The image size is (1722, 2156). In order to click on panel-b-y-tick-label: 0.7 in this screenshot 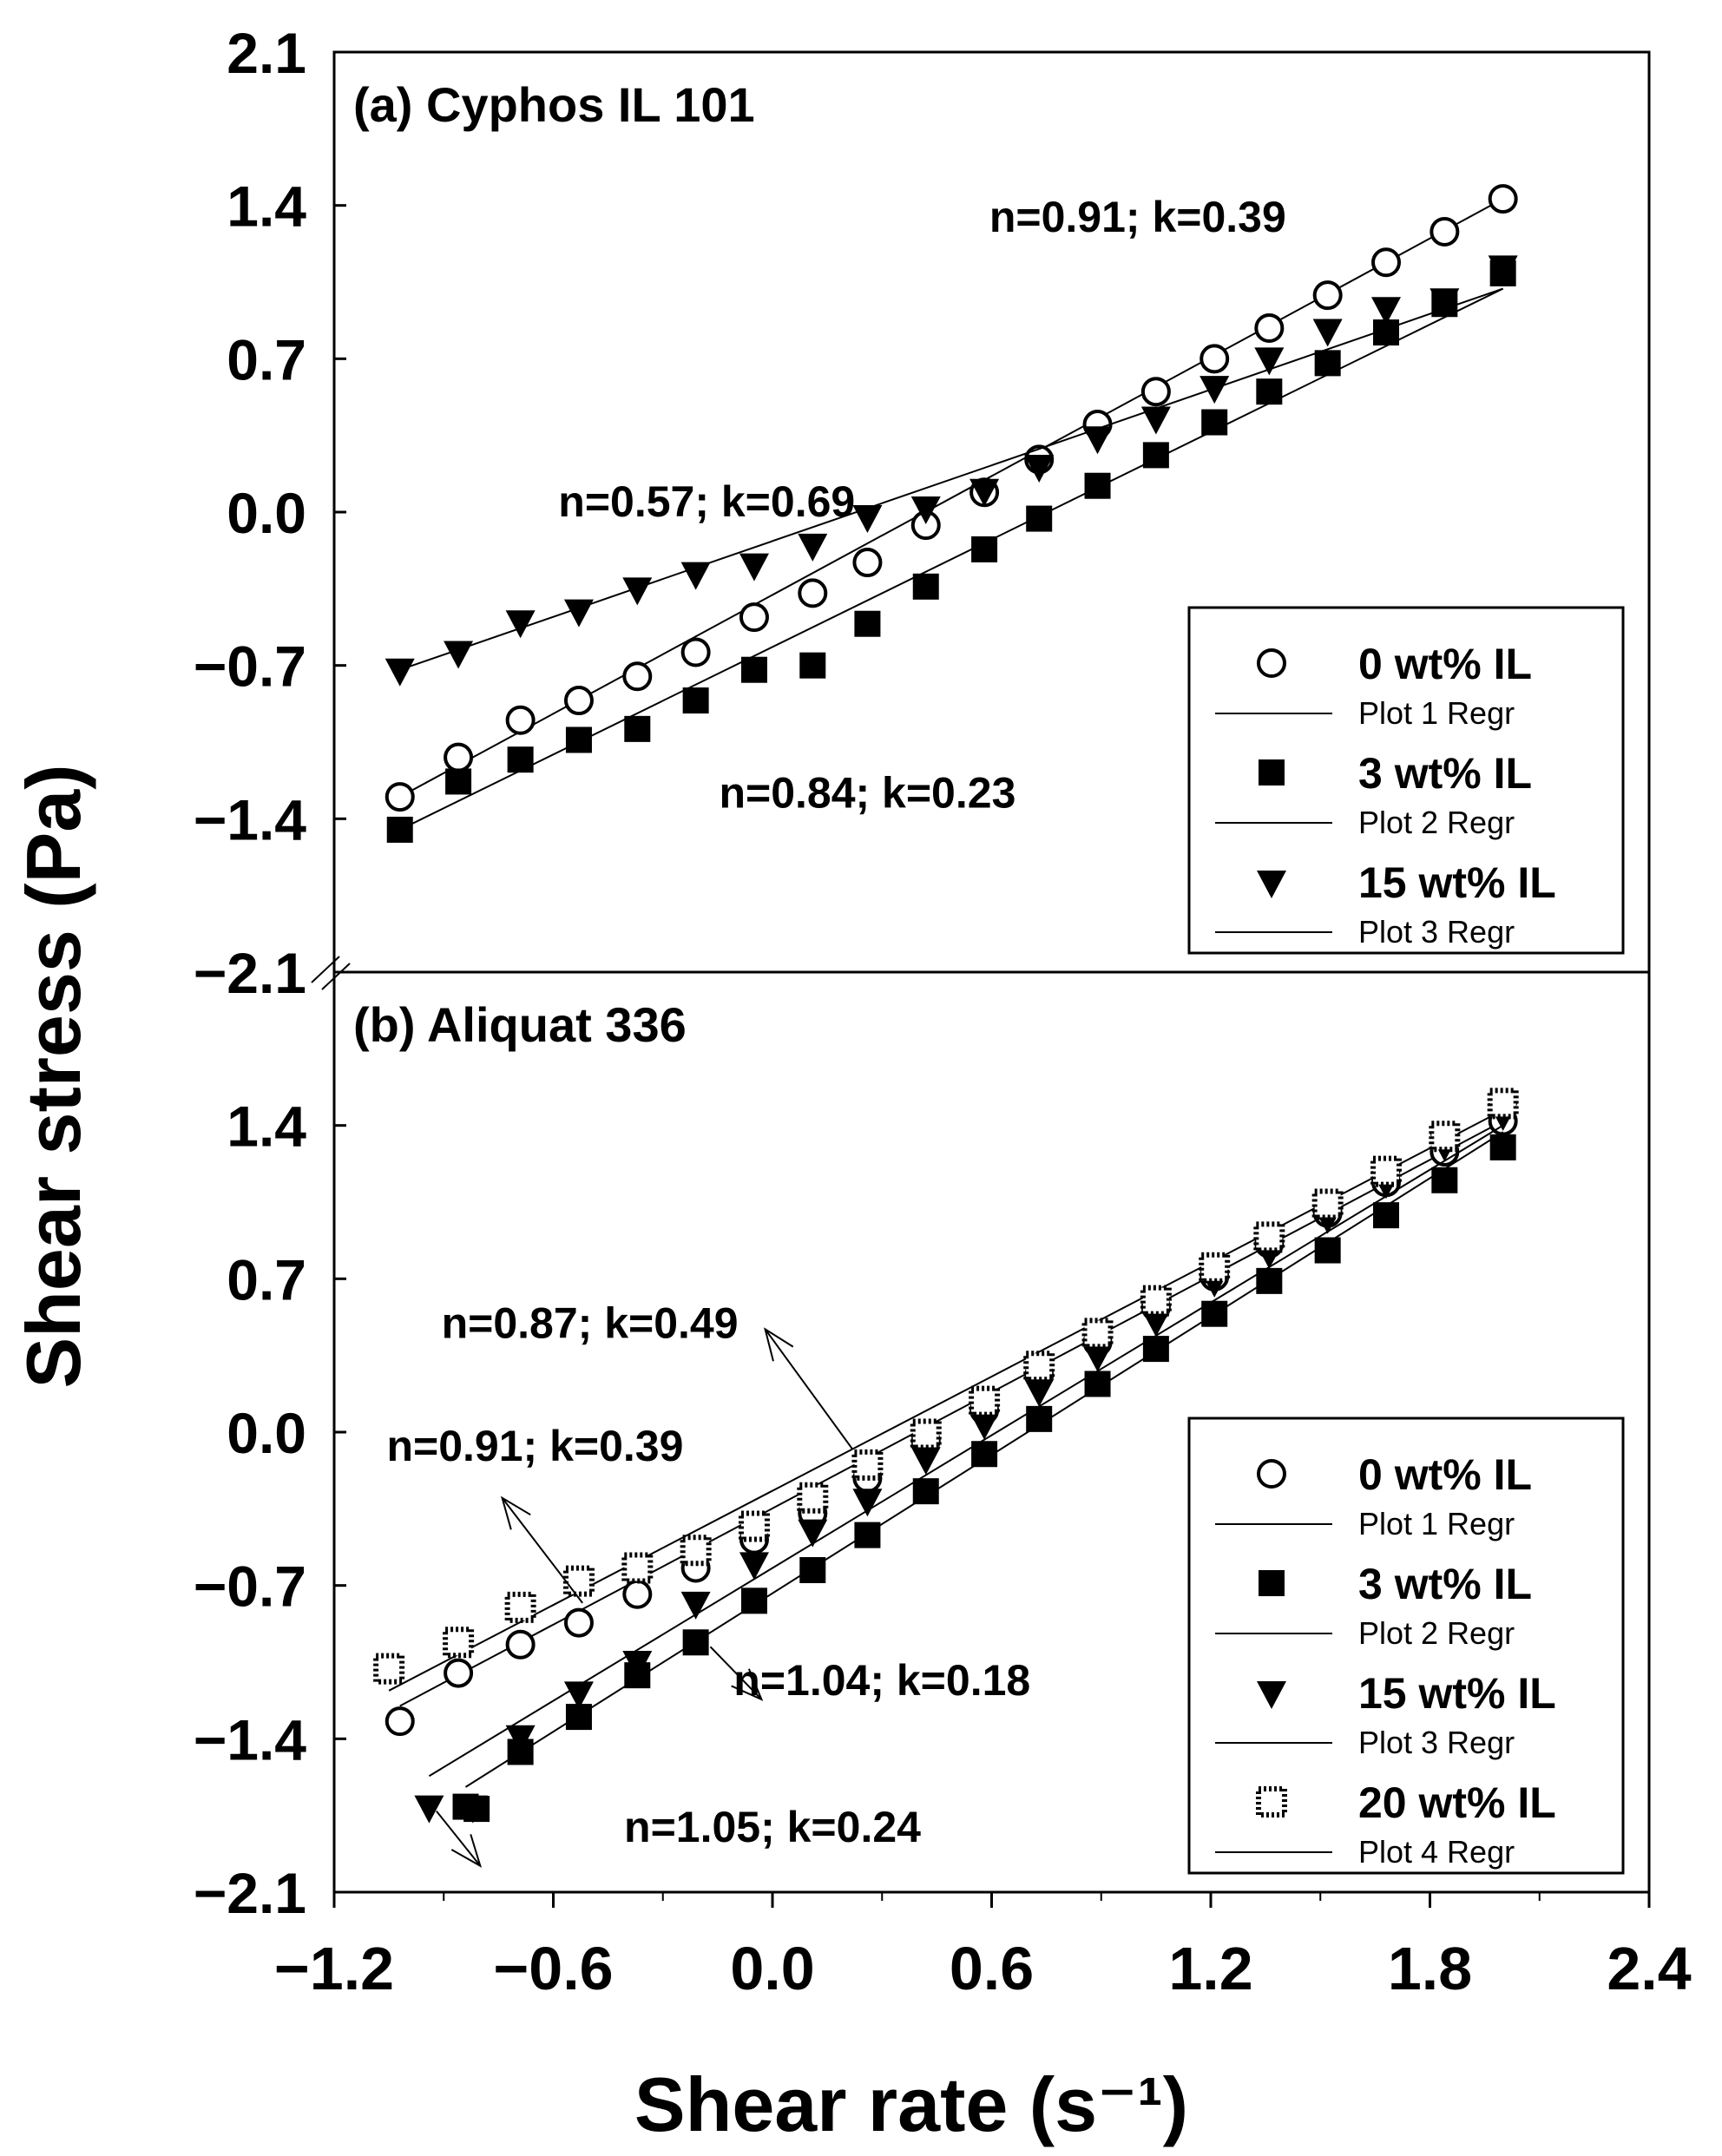, I will do `click(267, 1279)`.